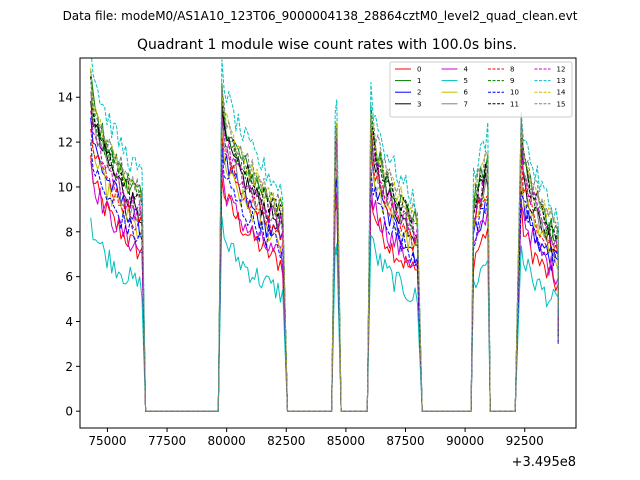 Image resolution: width=640 pixels, height=480 pixels. I want to click on x-tick-label: 87500, so click(405, 441).